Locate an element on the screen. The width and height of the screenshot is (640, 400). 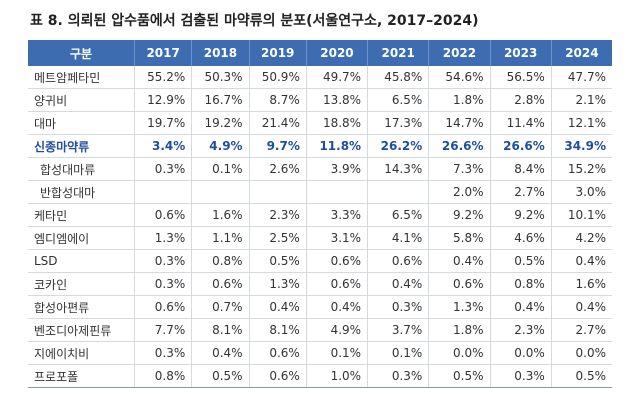
table-cell: 3.7% is located at coordinates (398, 330).